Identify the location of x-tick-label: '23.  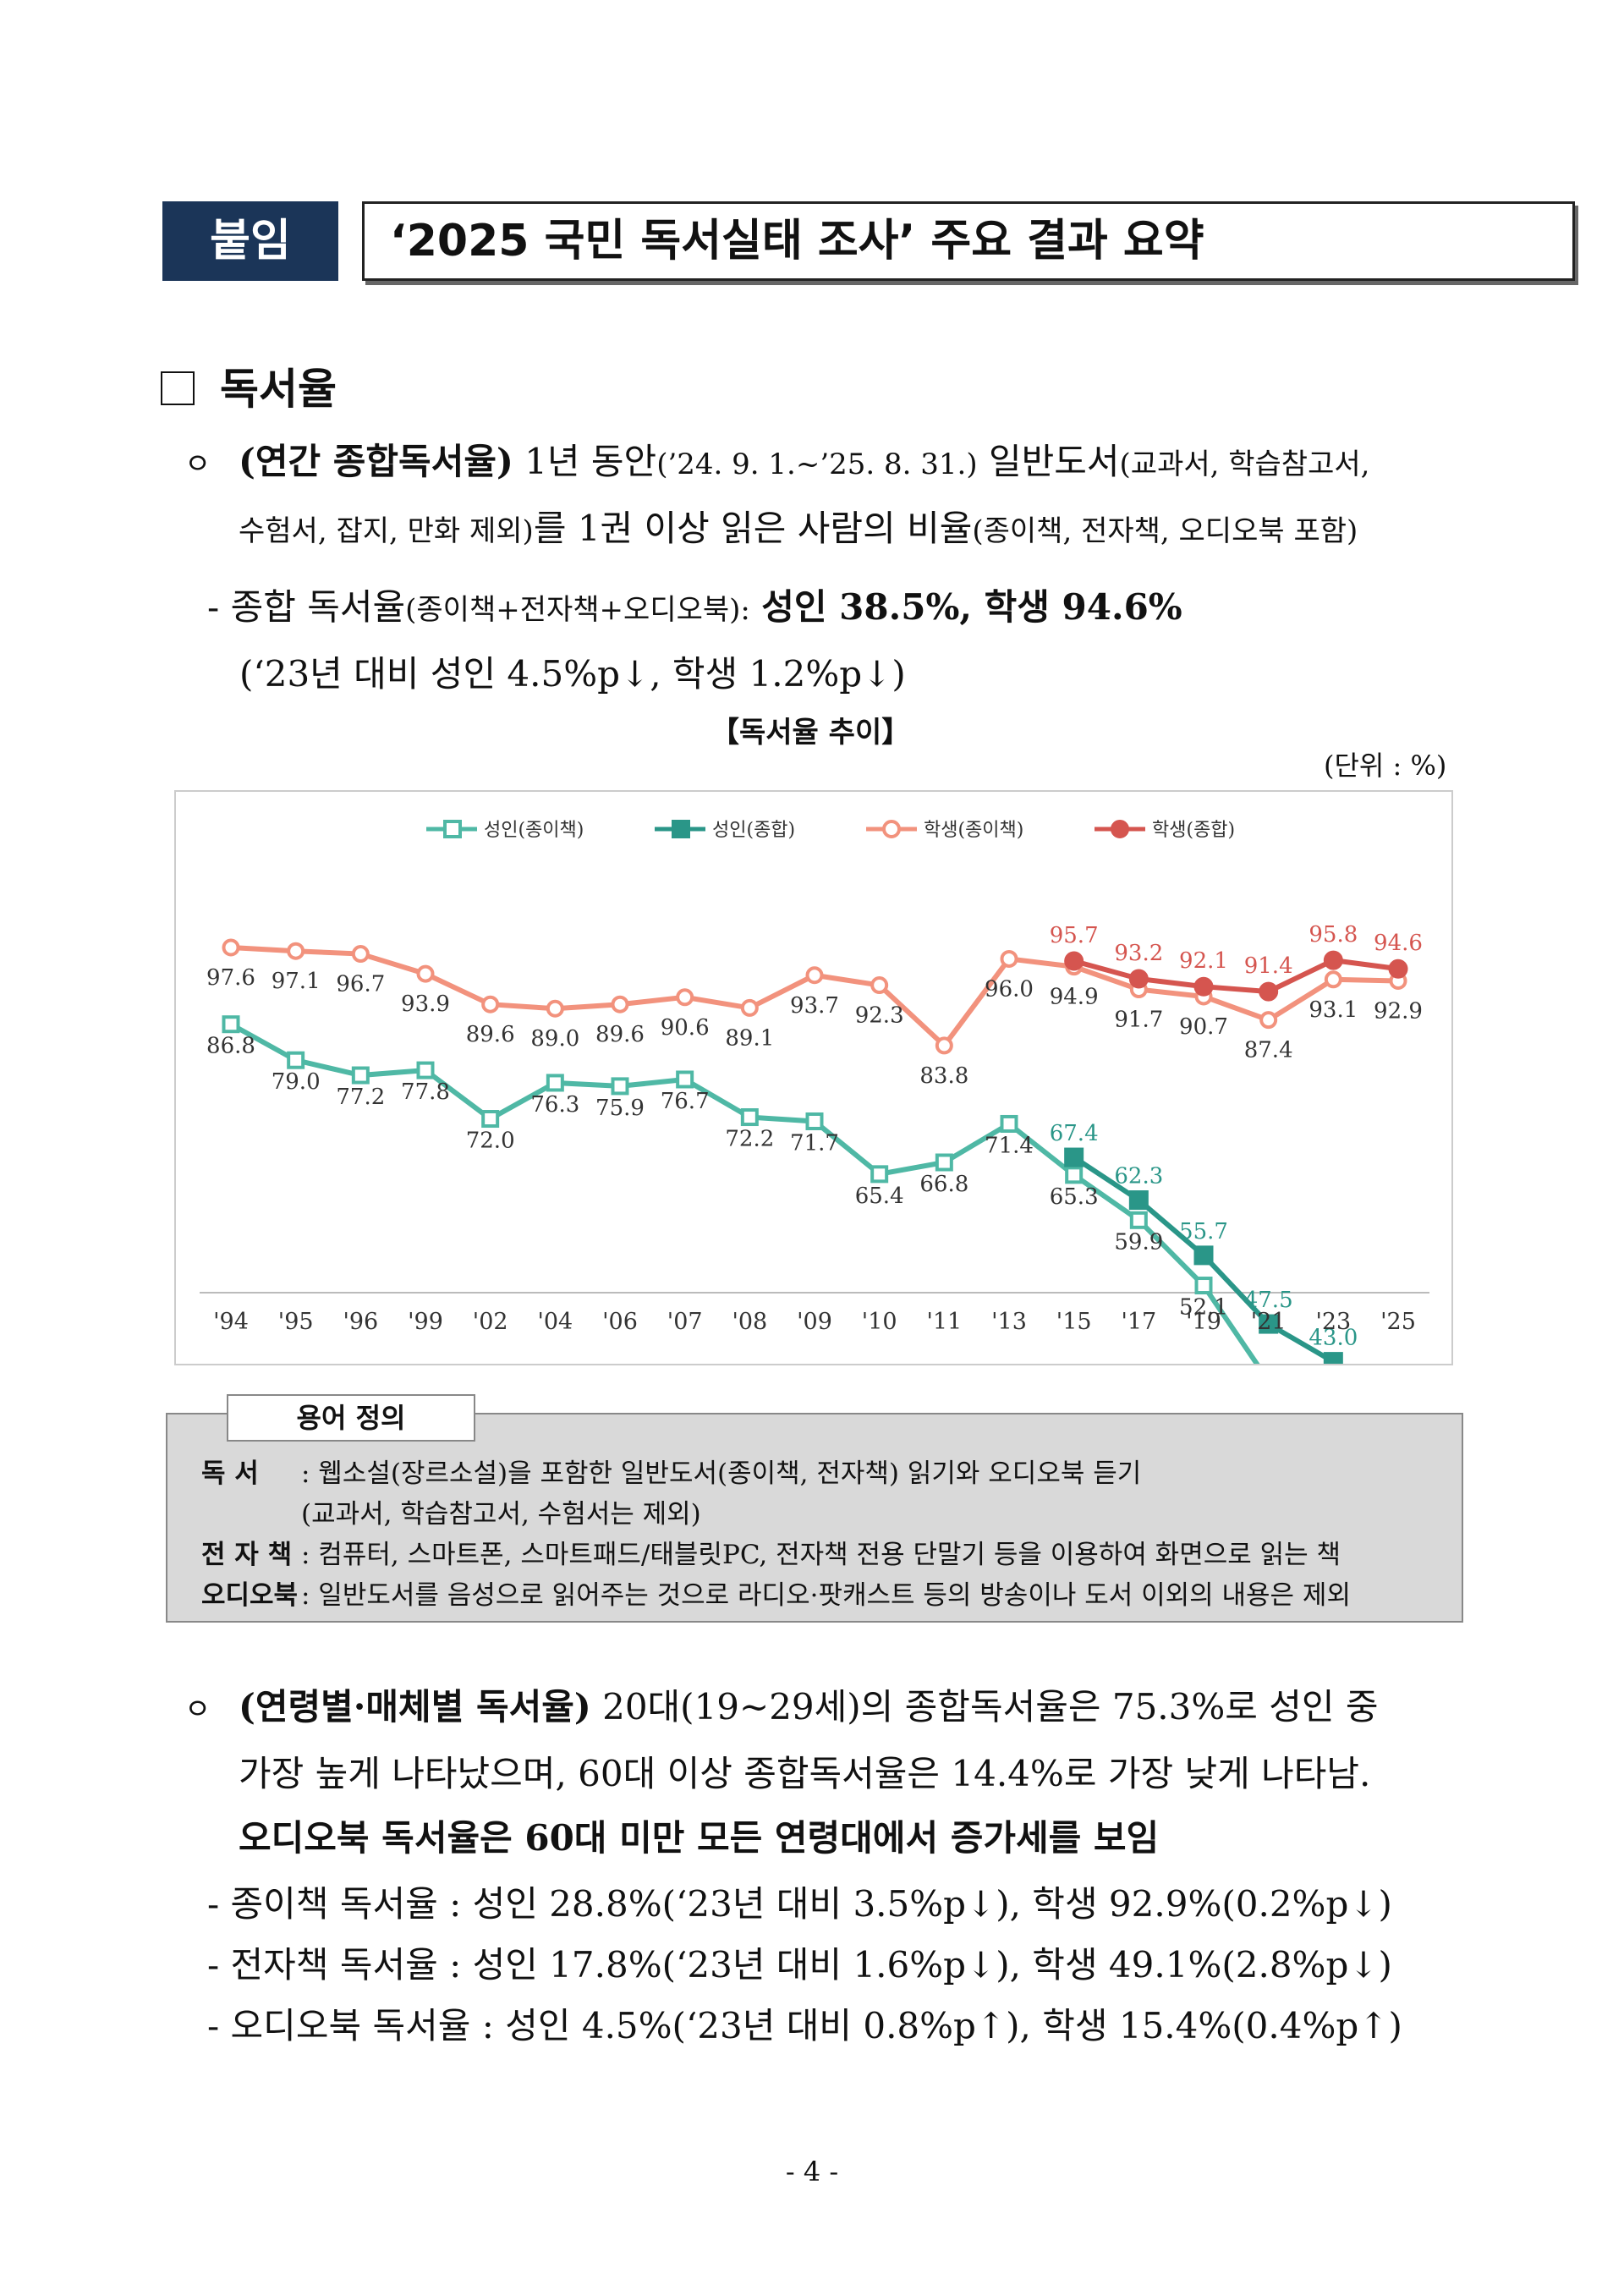
(1333, 1322).